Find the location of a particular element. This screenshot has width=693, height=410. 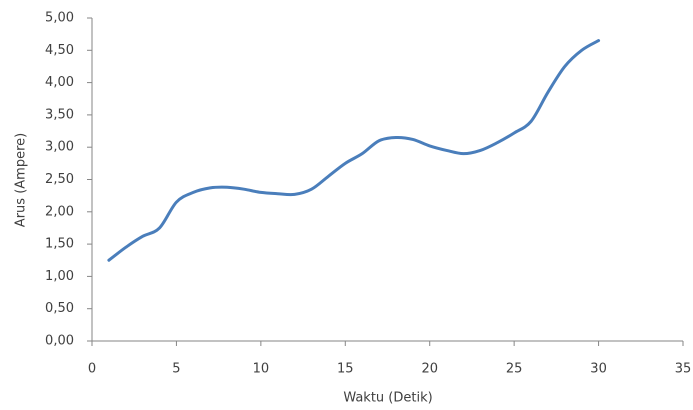

y-axis-label: Arus (Ampere) is located at coordinates (21, 180).